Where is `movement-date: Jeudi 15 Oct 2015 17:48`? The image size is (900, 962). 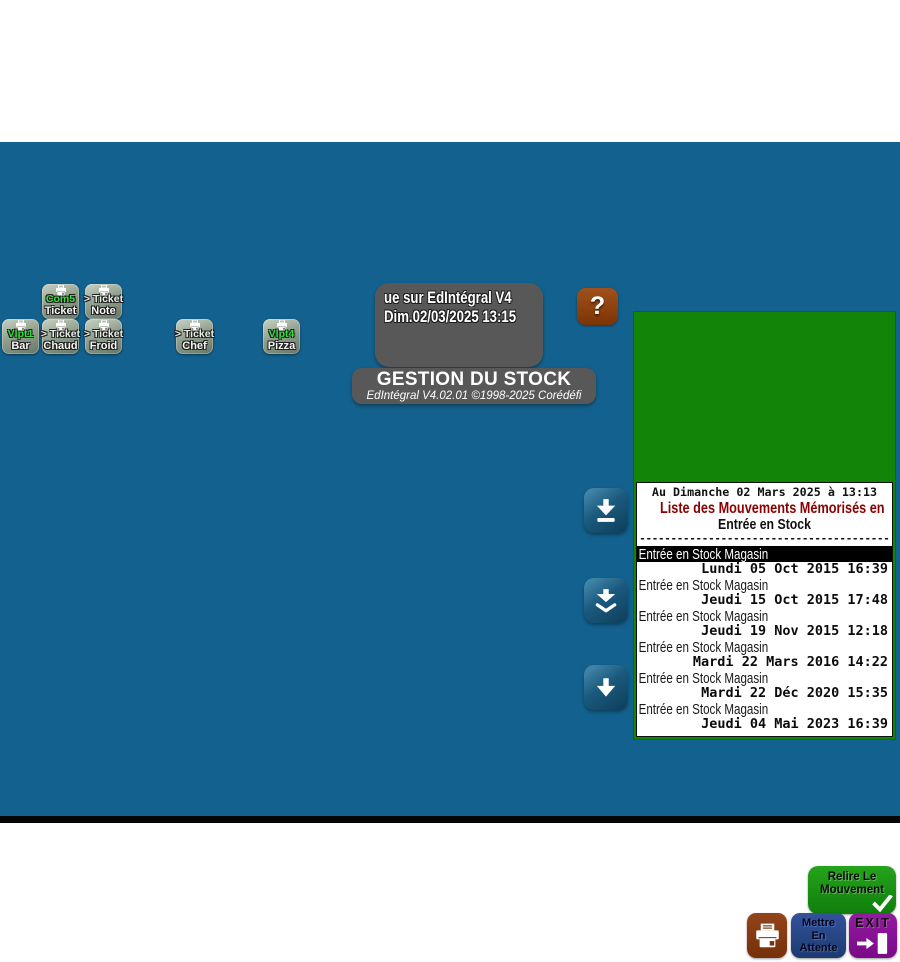
movement-date: Jeudi 15 Oct 2015 17:48 is located at coordinates (794, 600).